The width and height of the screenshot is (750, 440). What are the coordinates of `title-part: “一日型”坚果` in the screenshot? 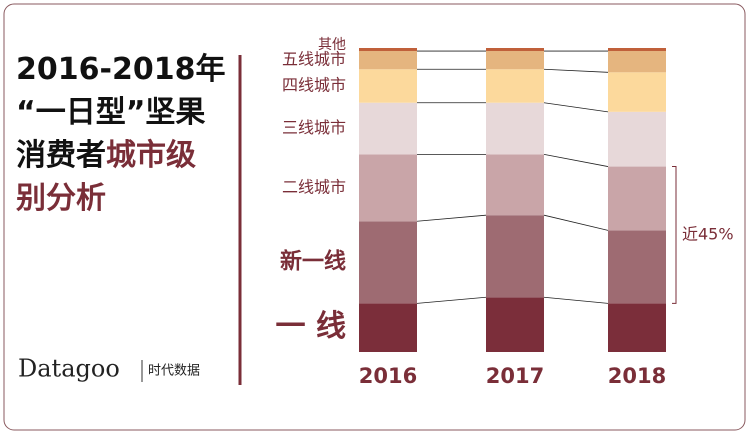 It's located at (110, 112).